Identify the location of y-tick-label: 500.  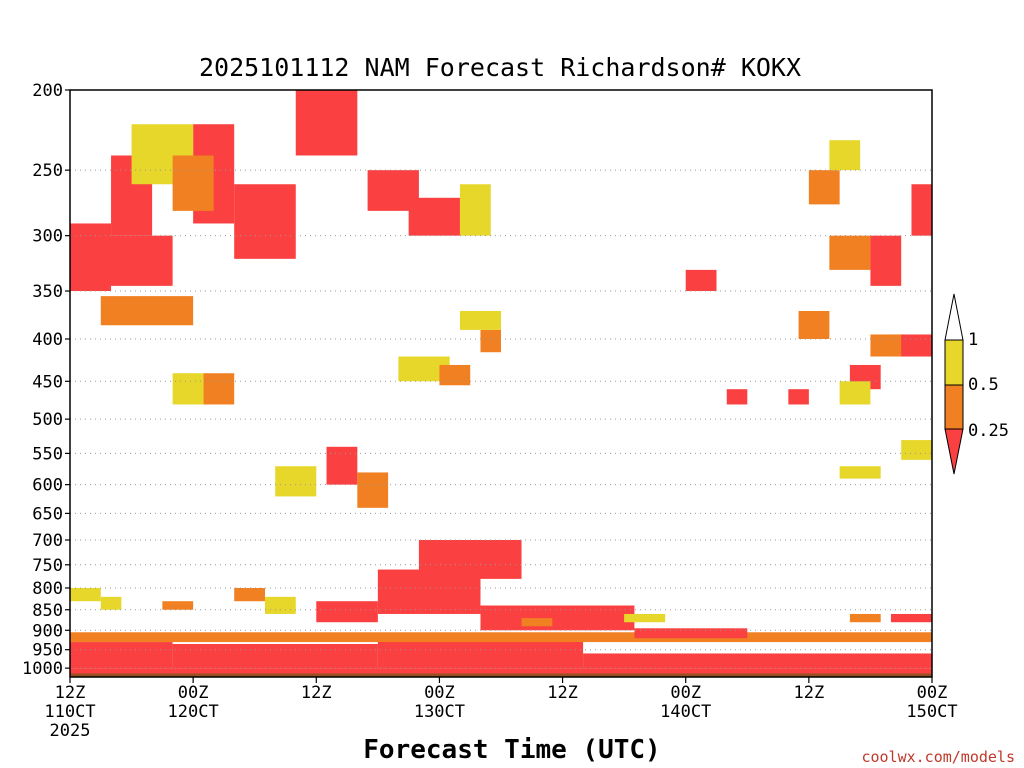
(47, 420).